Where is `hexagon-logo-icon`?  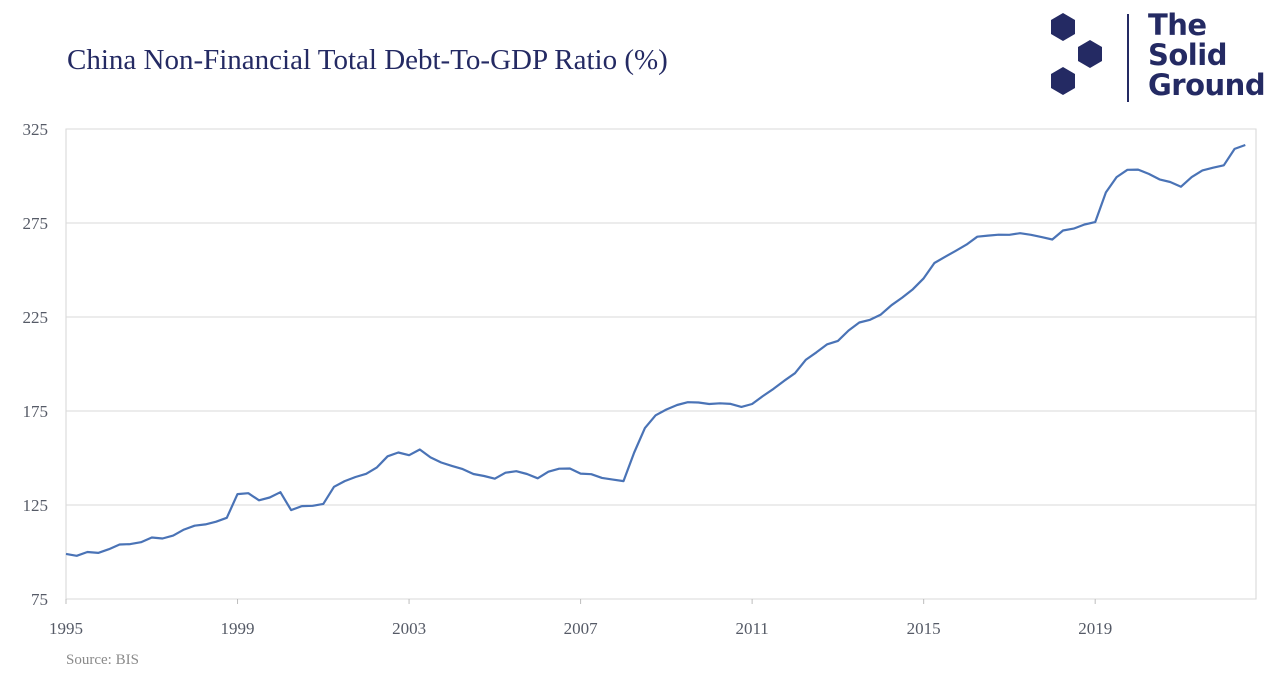 hexagon-logo-icon is located at coordinates (1076, 54).